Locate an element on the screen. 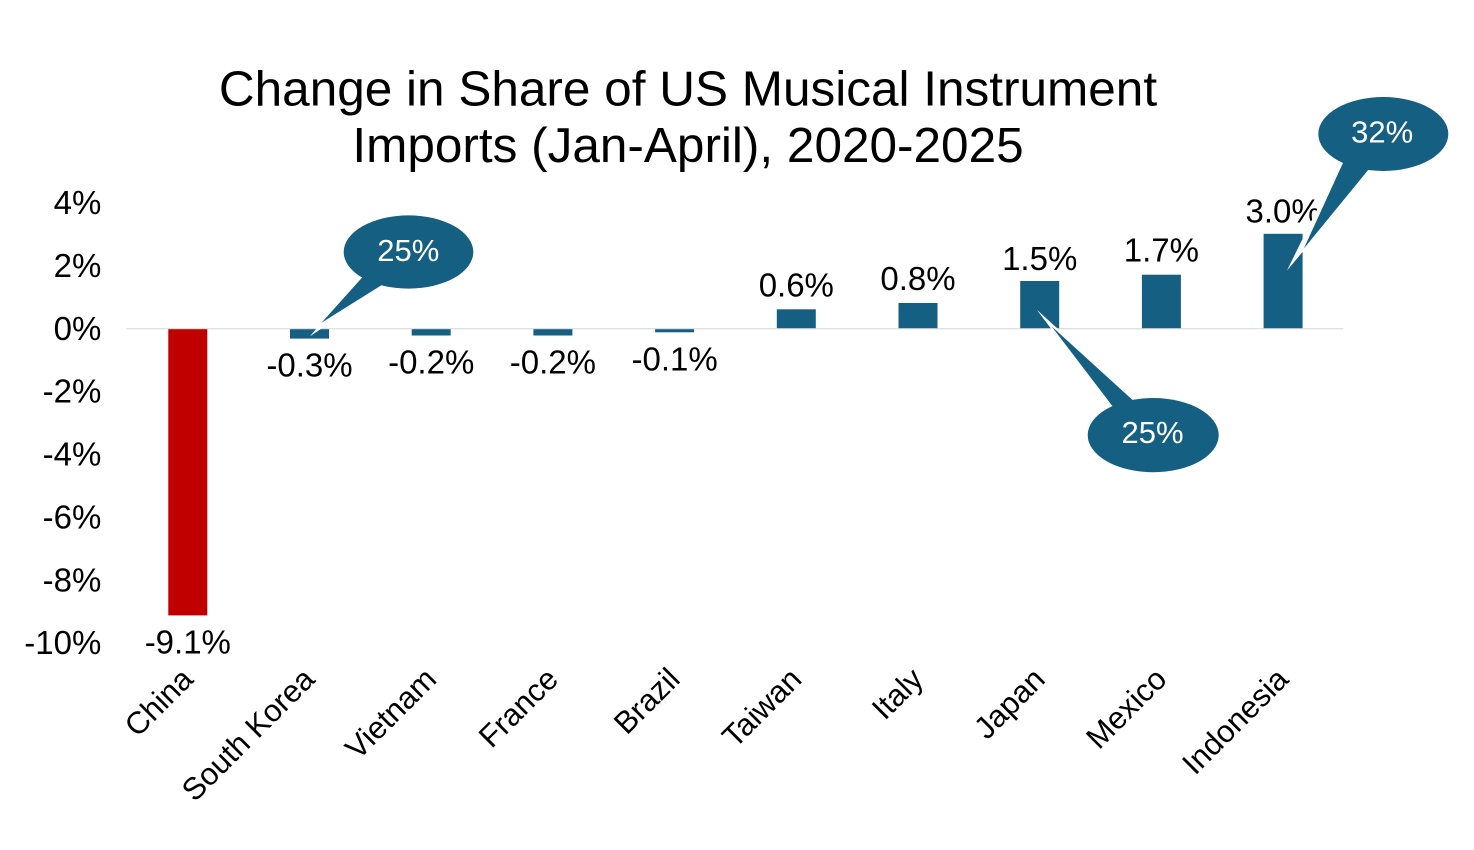  svg-text: Japan is located at coordinates (1009, 703).